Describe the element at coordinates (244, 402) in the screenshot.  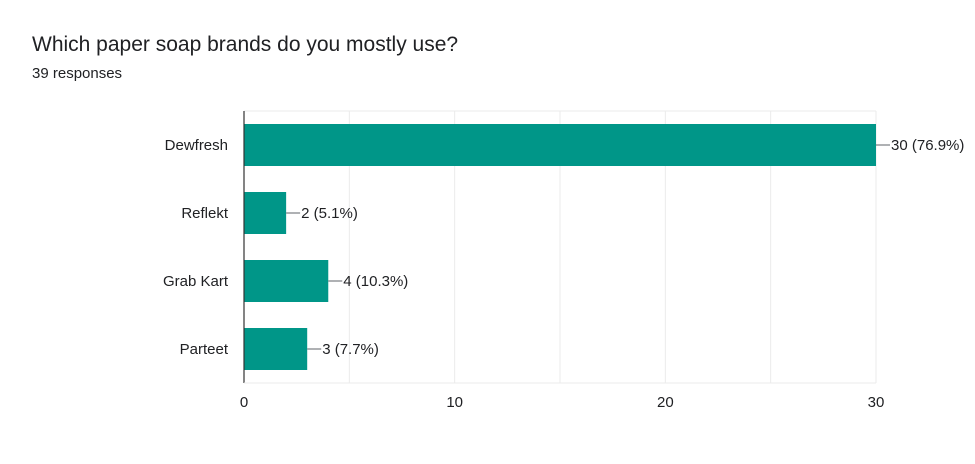
I see `x-tick-label: 0` at that location.